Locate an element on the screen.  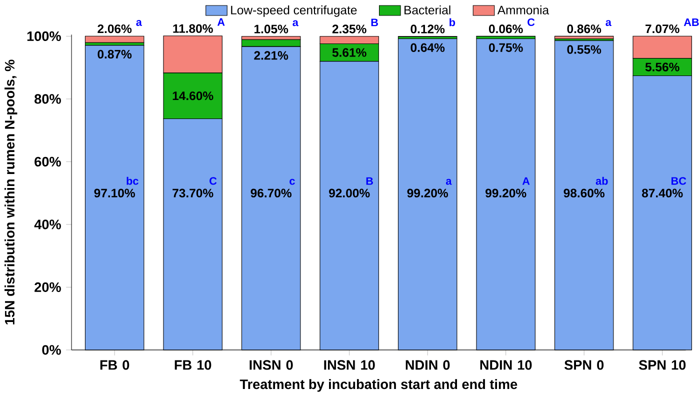
x-tick-label: SPN 10 is located at coordinates (662, 365).